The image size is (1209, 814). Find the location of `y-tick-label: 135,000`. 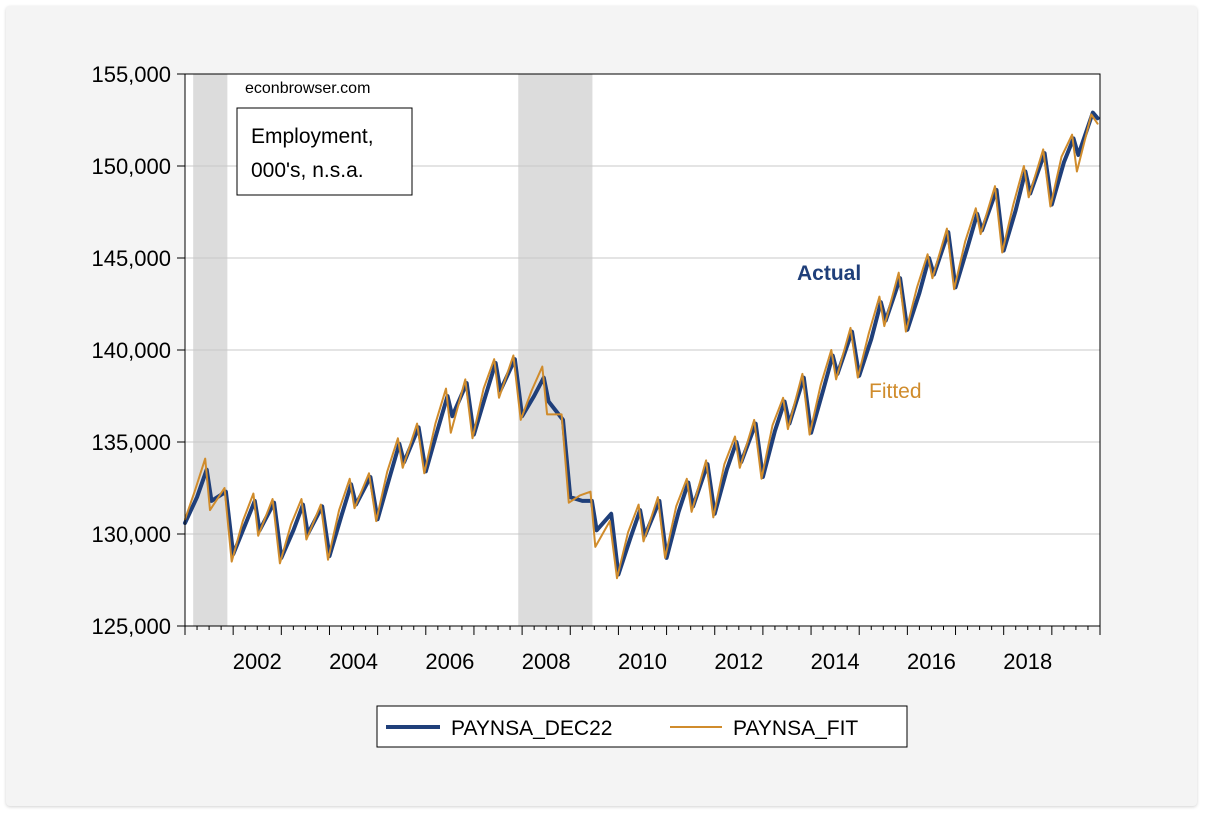

y-tick-label: 135,000 is located at coordinates (131, 442).